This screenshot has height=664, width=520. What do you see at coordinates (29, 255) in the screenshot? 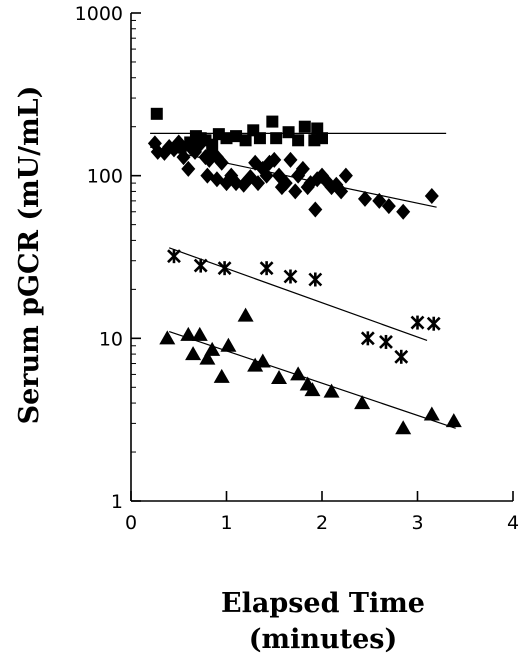
I see `y-axis-title: Serum pGCR (mU/mL)` at bounding box center [29, 255].